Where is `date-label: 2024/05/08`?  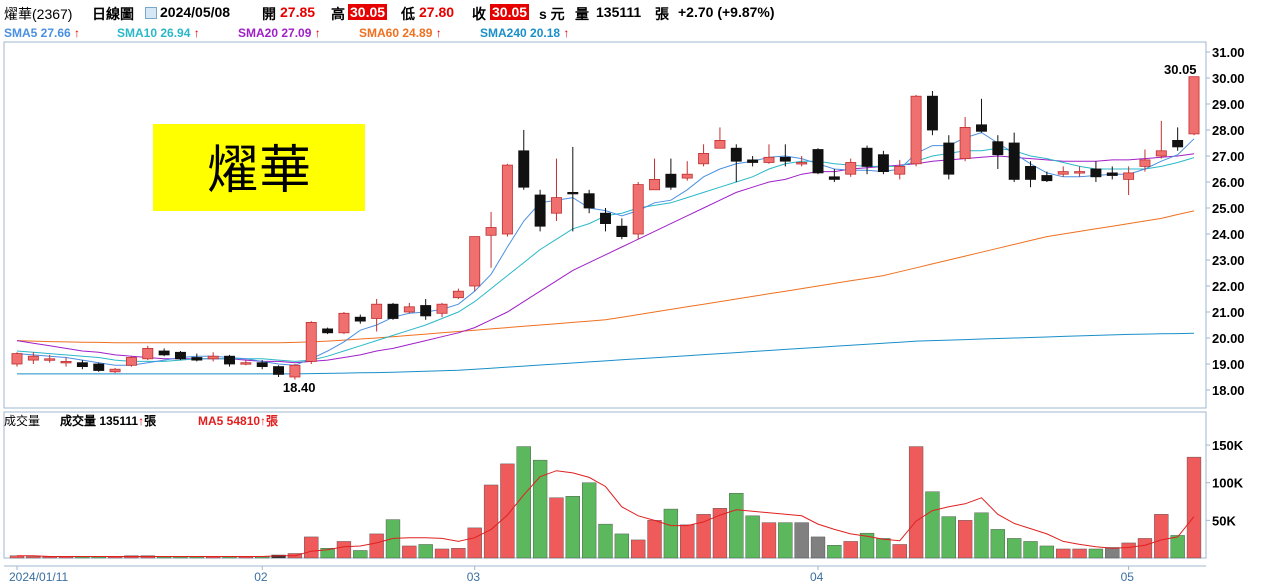 date-label: 2024/05/08 is located at coordinates (195, 12).